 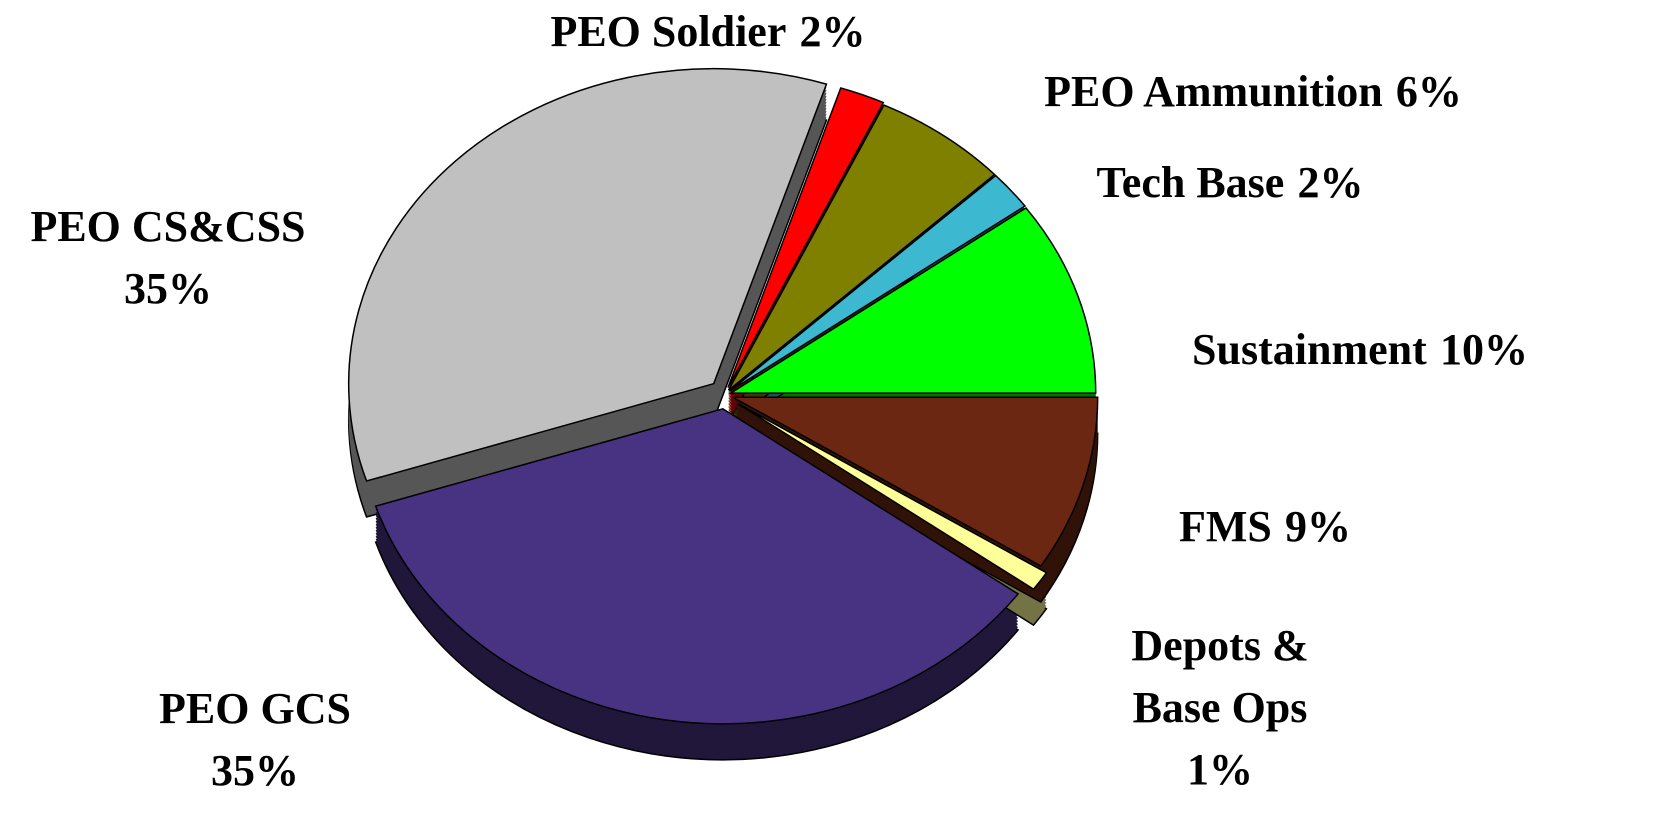 What do you see at coordinates (1220, 676) in the screenshot?
I see `category-label: Depots & Base Ops` at bounding box center [1220, 676].